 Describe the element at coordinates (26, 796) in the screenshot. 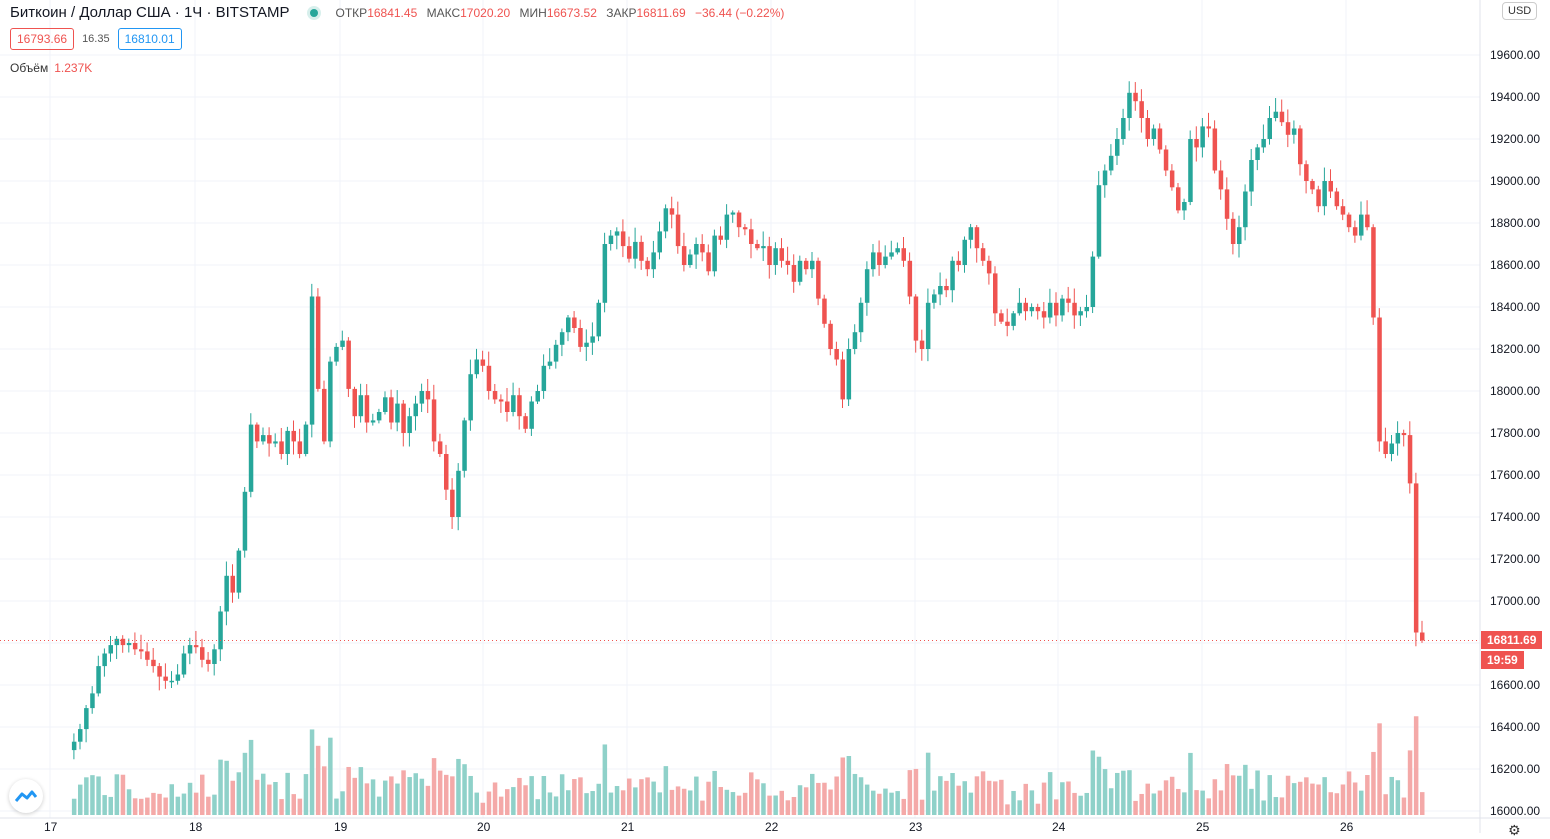

I see `tradingview-logo-icon` at that location.